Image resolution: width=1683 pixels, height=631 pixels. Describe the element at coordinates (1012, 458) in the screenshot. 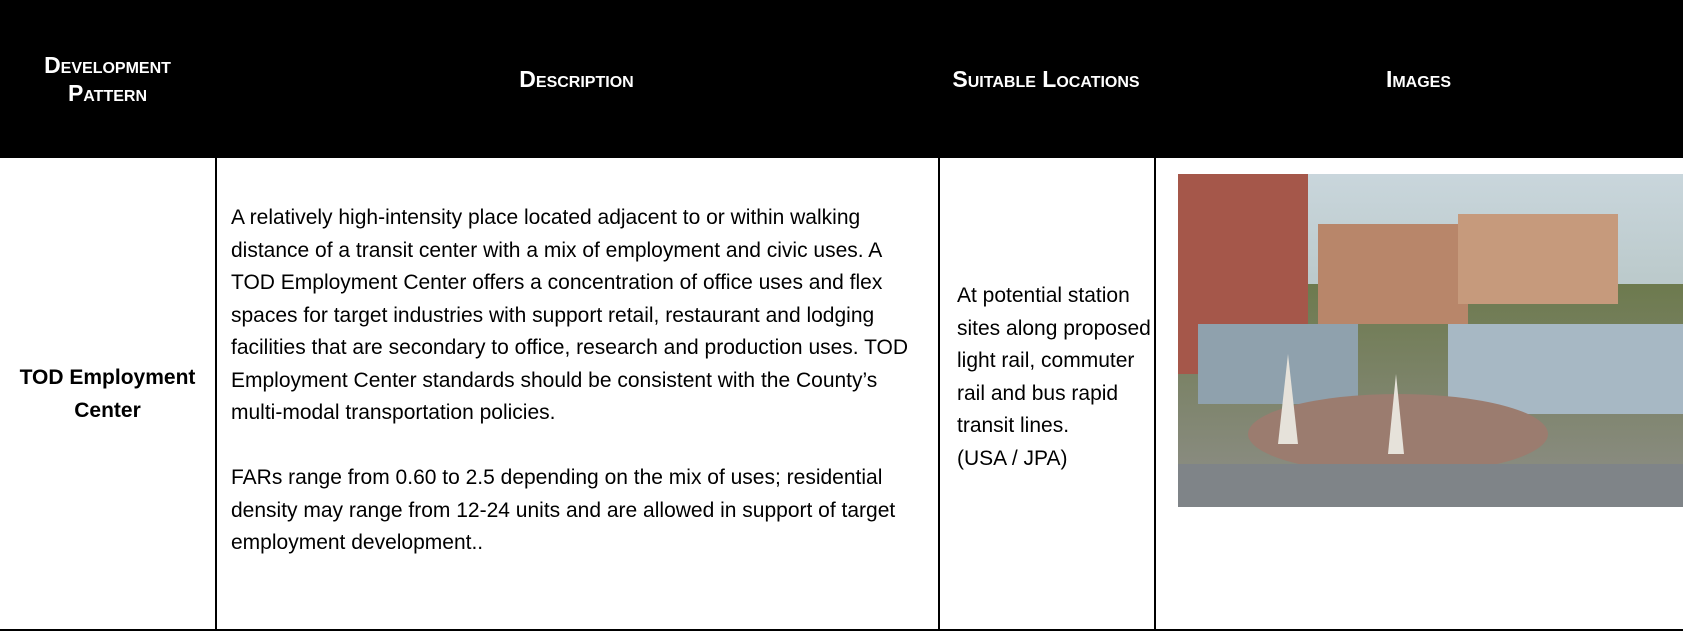

I see `locations-note: (USA / JPA)` at that location.